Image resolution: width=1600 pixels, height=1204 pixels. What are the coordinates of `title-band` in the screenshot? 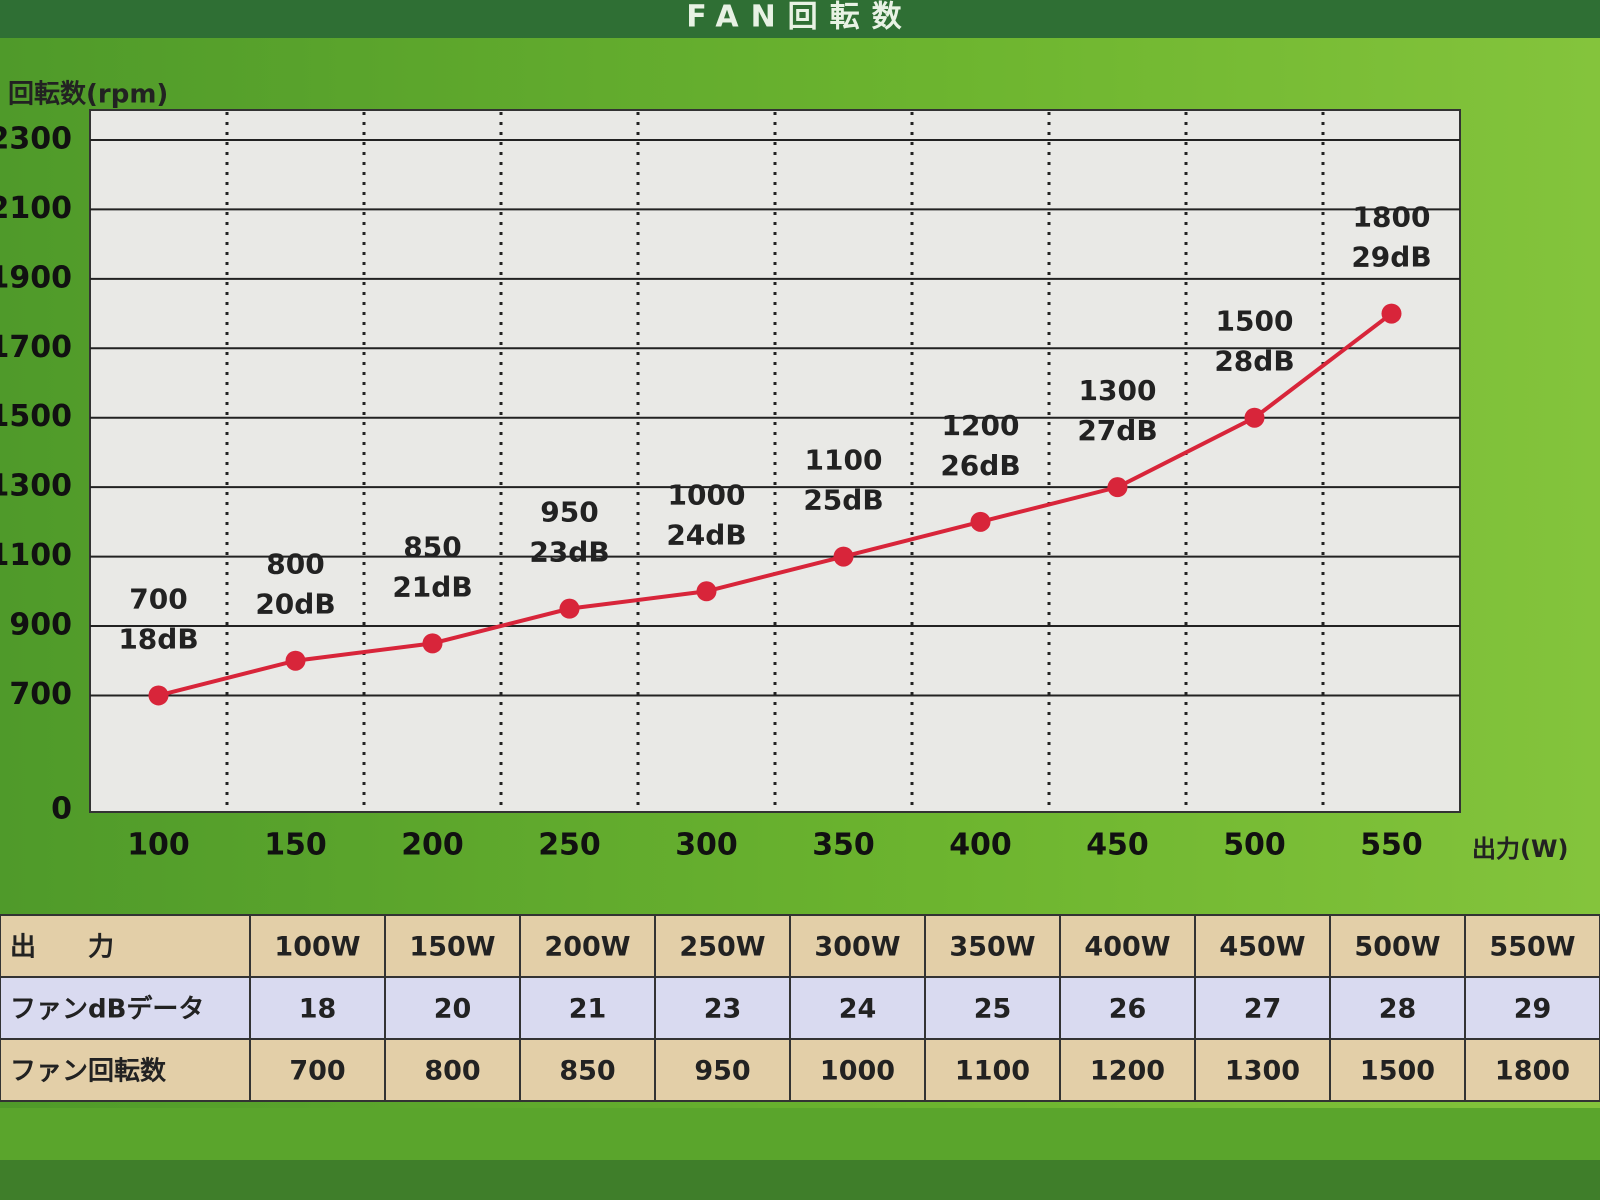 It's located at (800, 19).